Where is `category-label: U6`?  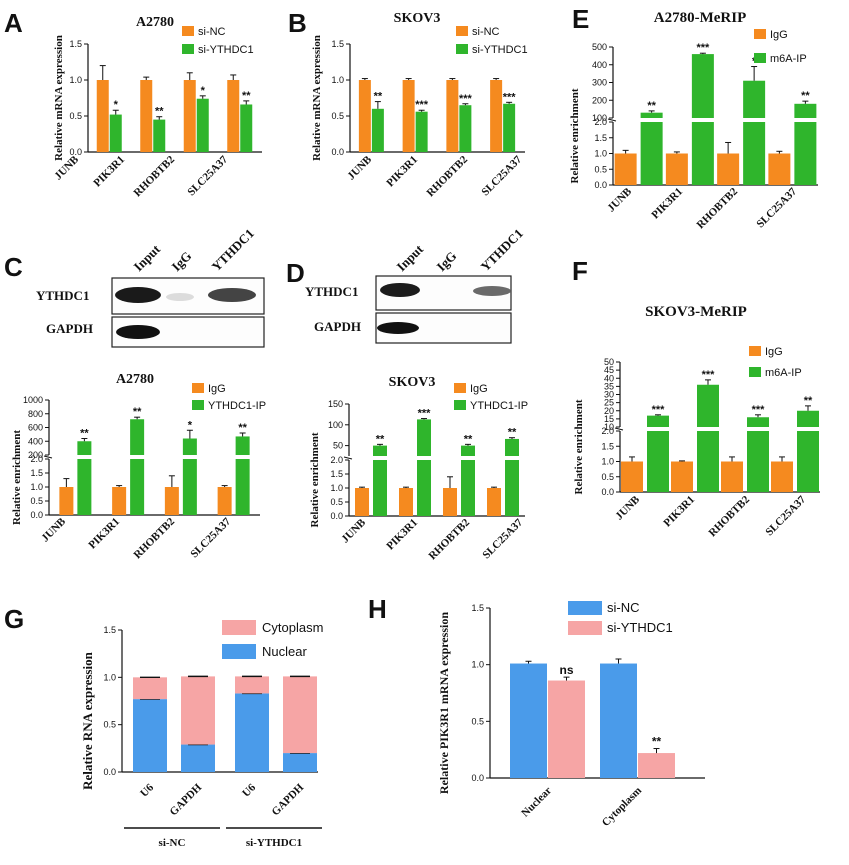 category-label: U6 is located at coordinates (147, 790).